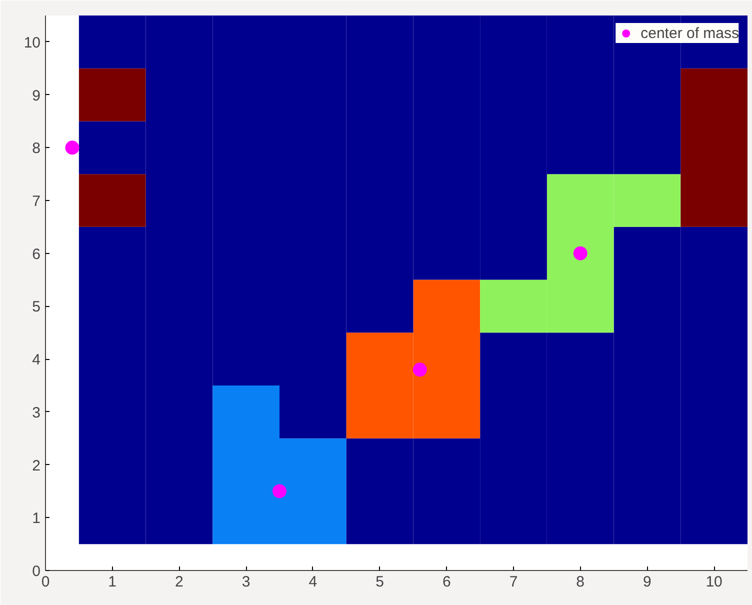 The width and height of the screenshot is (752, 605). I want to click on legend-label: center of mass, so click(689, 33).